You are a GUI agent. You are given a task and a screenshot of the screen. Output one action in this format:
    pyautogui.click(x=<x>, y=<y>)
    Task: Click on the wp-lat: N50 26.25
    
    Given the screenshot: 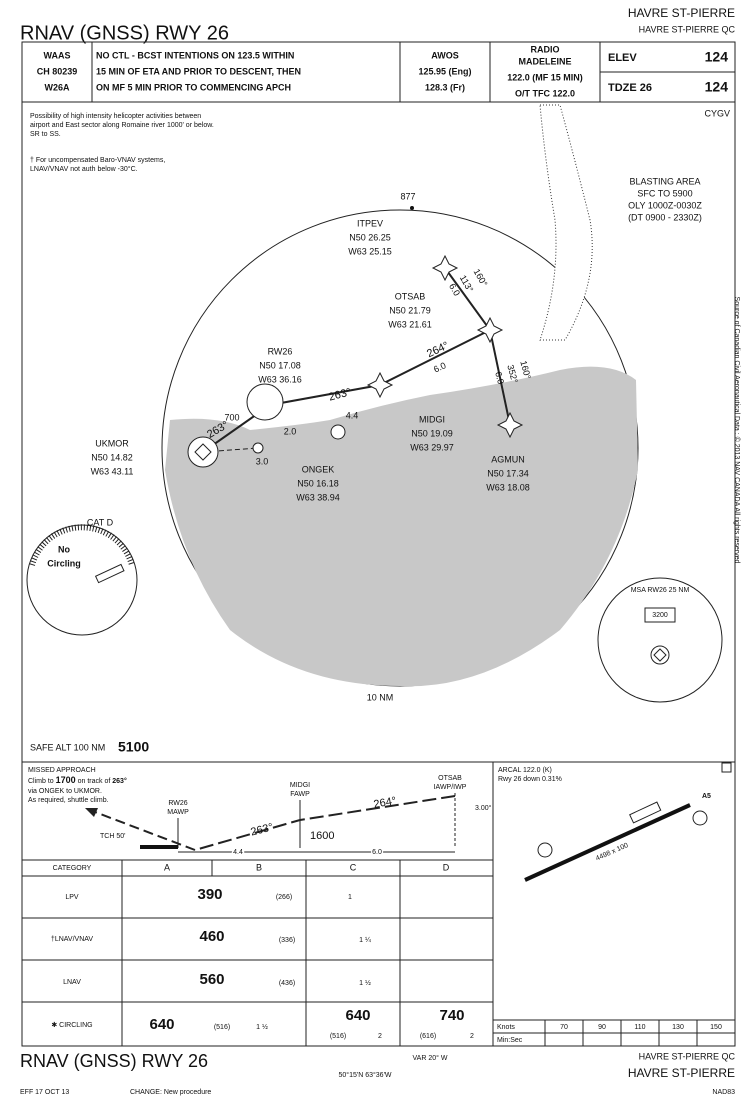 What is the action you would take?
    pyautogui.click(x=370, y=237)
    